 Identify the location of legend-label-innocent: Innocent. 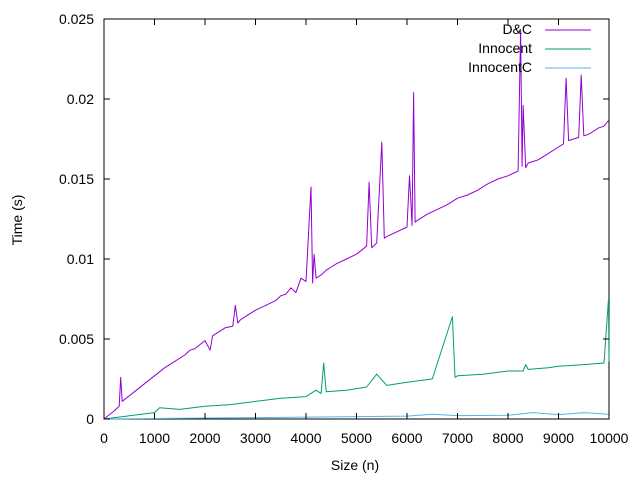
(505, 48).